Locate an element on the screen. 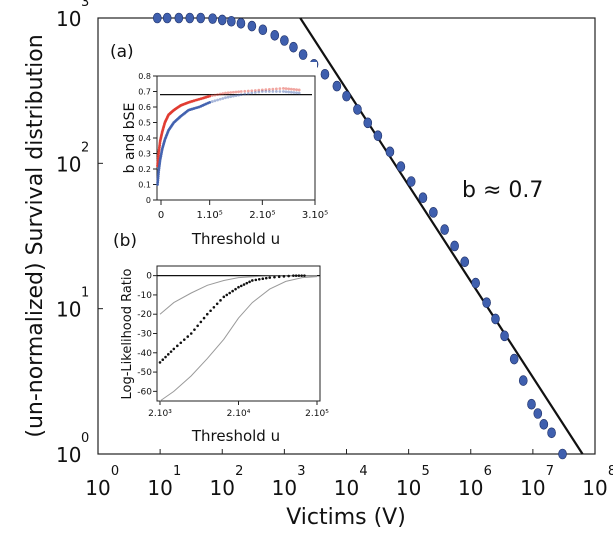  inset-a-y-tick-label: 0.3 is located at coordinates (144, 154).